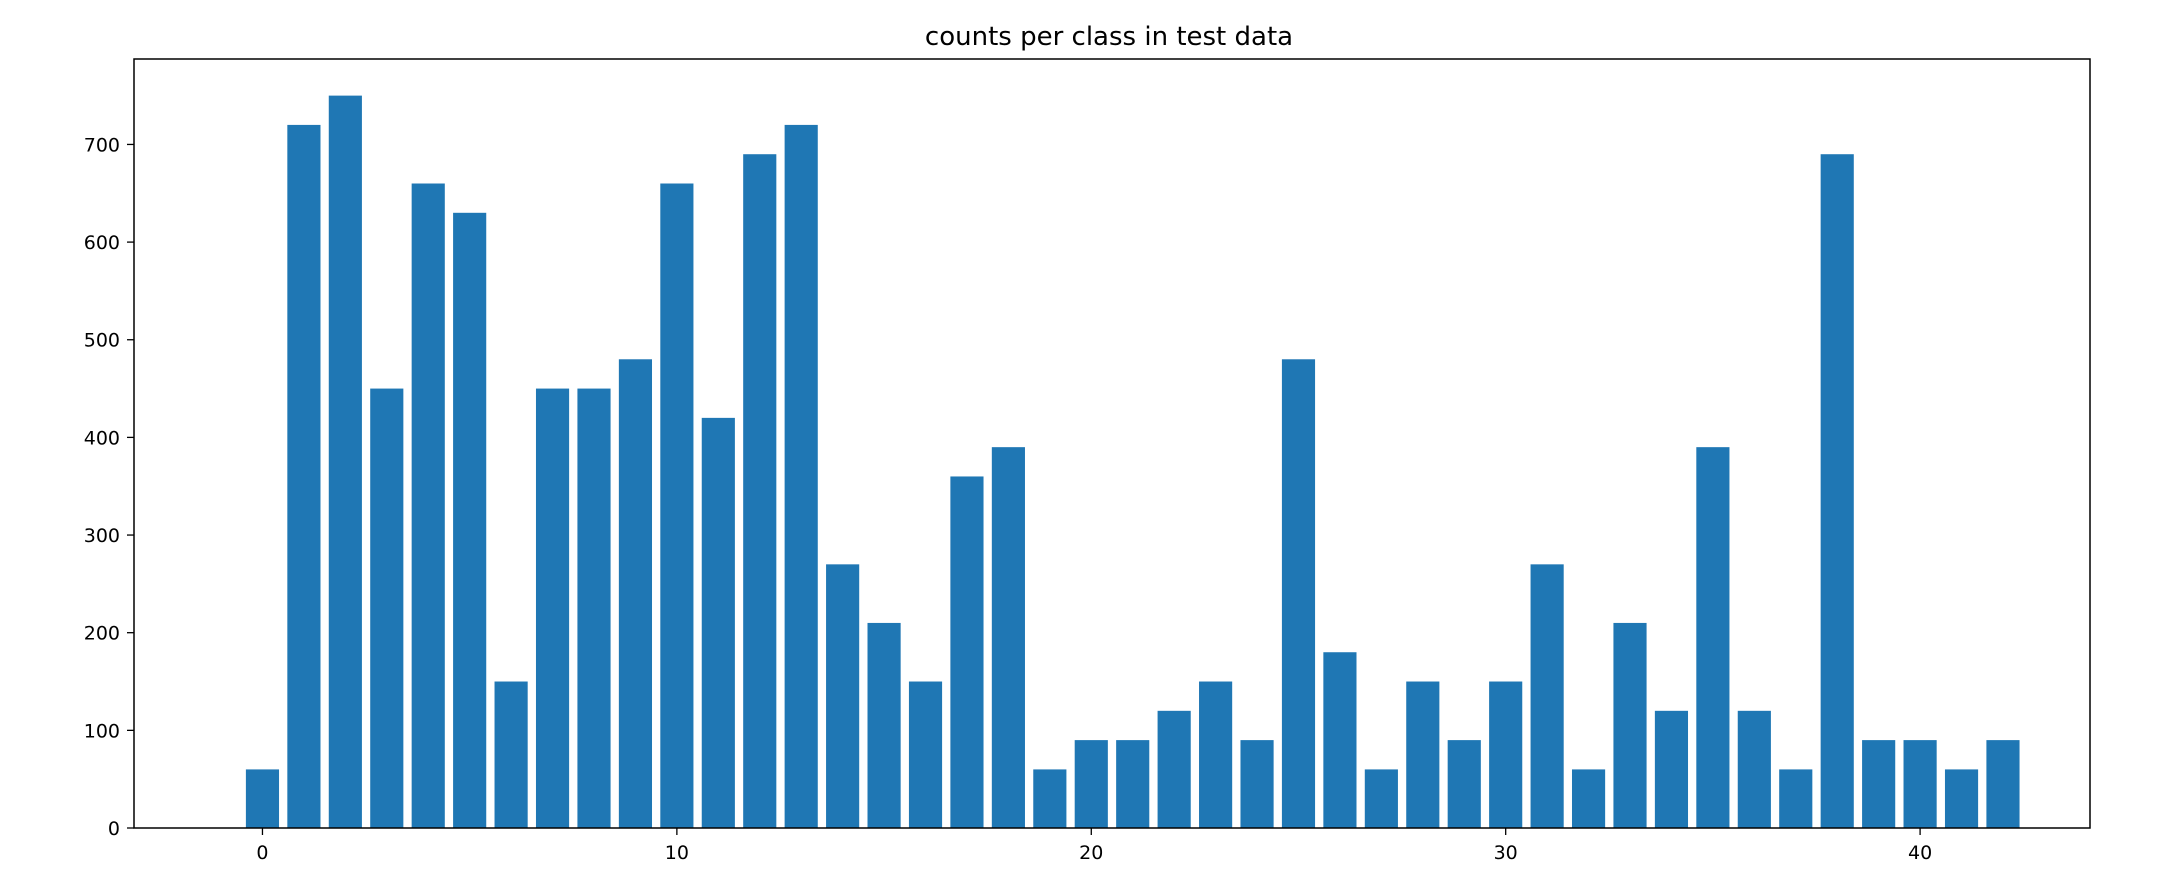 This screenshot has width=2176, height=895. I want to click on x-tick-label: 10, so click(677, 853).